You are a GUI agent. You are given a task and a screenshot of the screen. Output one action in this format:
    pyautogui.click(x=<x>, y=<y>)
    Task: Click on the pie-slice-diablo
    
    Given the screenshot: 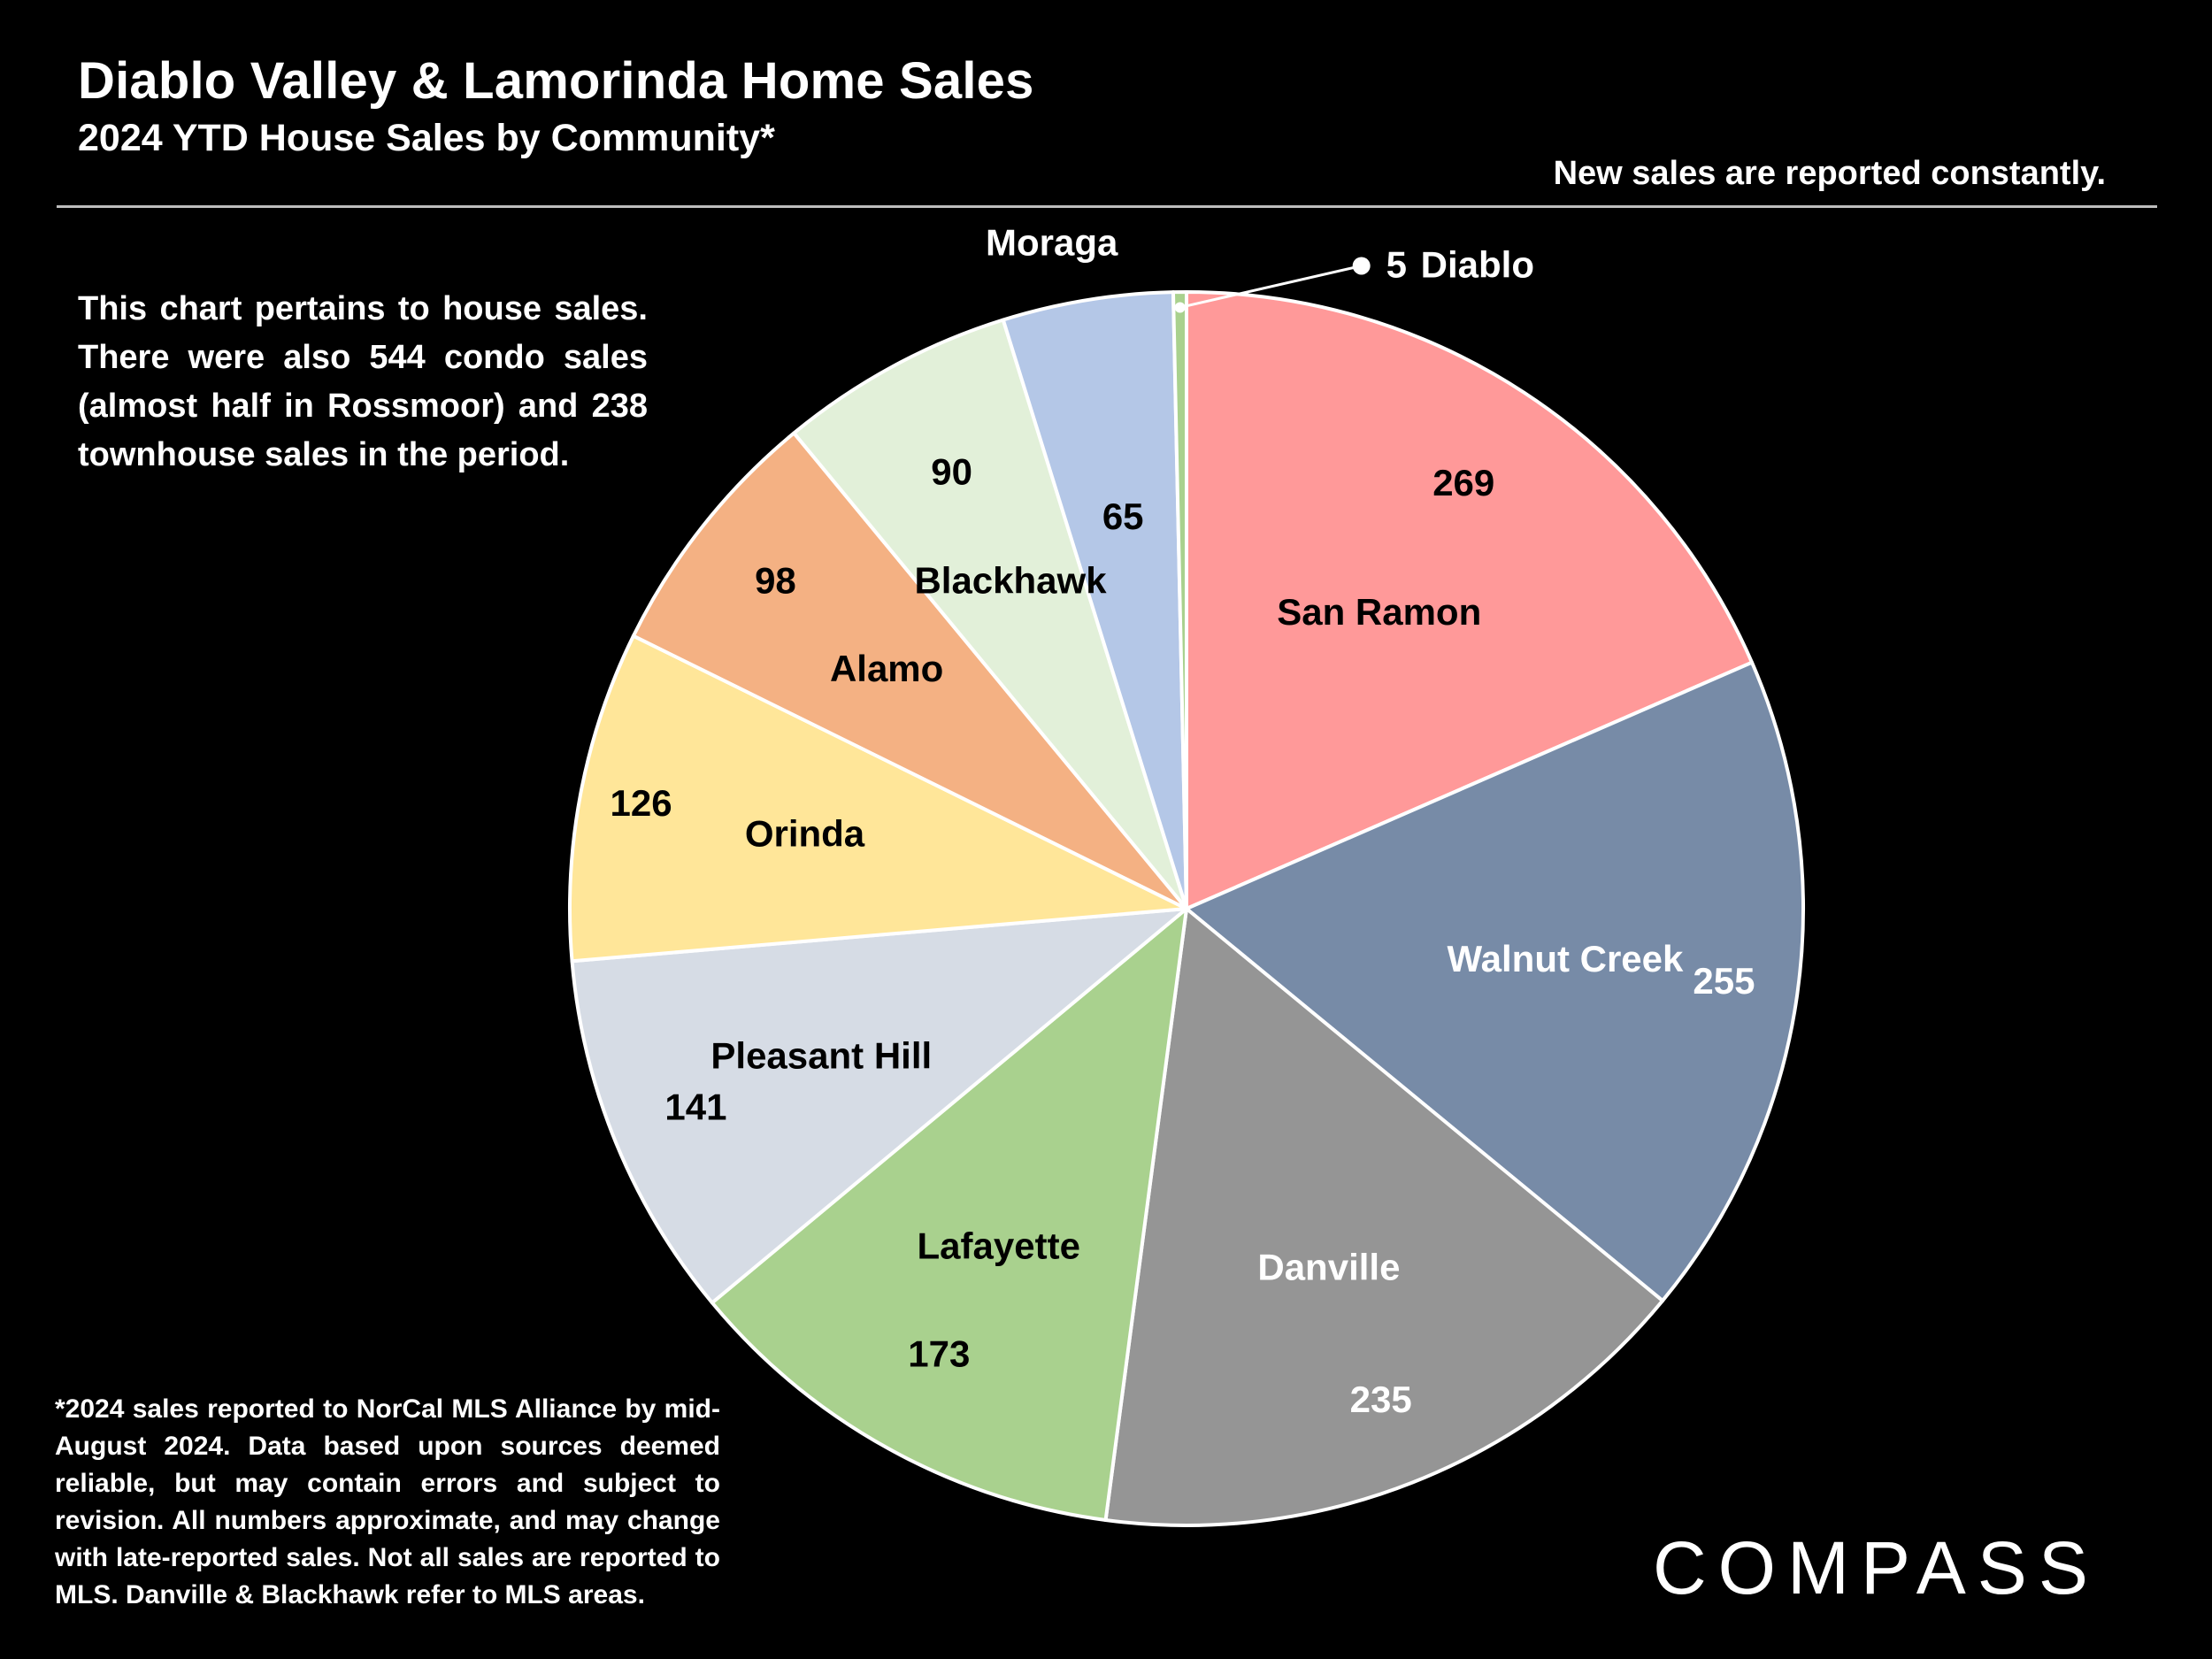 What is the action you would take?
    pyautogui.click(x=1180, y=600)
    